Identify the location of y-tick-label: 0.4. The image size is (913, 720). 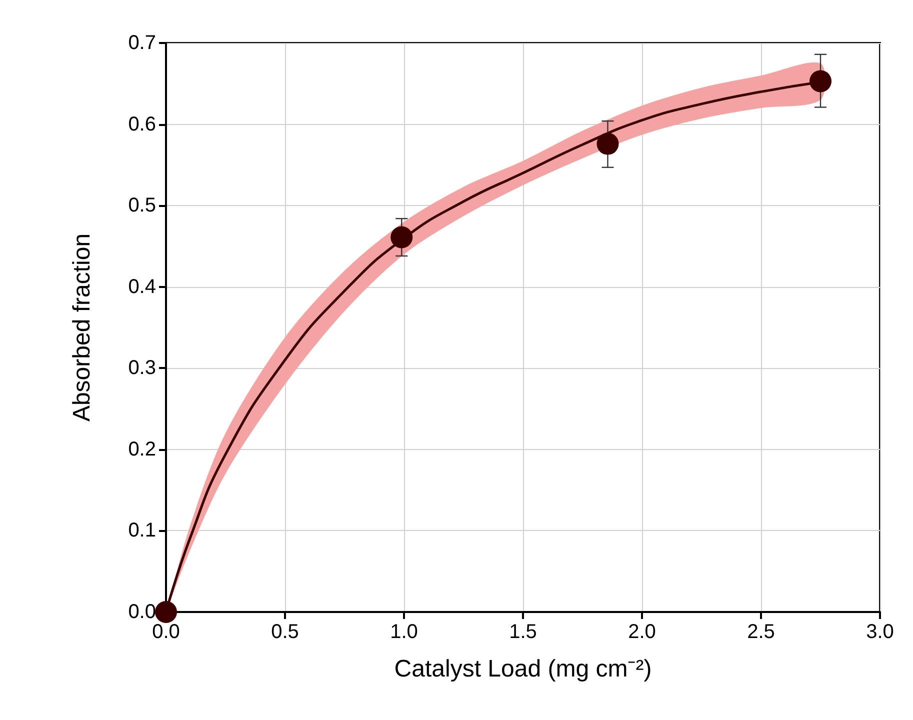
(142, 287).